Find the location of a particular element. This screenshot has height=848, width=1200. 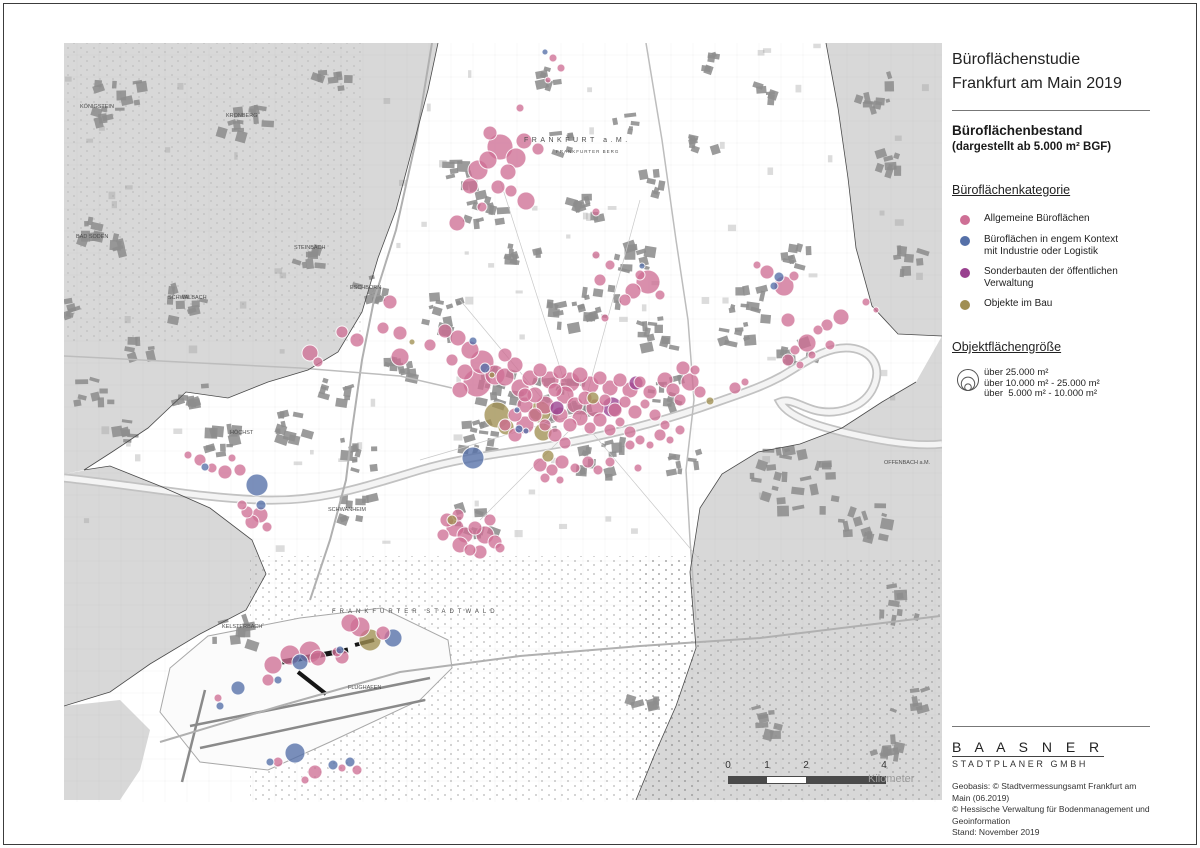

legend-heading-sizes: Objektflächengröße is located at coordinates (1007, 347).